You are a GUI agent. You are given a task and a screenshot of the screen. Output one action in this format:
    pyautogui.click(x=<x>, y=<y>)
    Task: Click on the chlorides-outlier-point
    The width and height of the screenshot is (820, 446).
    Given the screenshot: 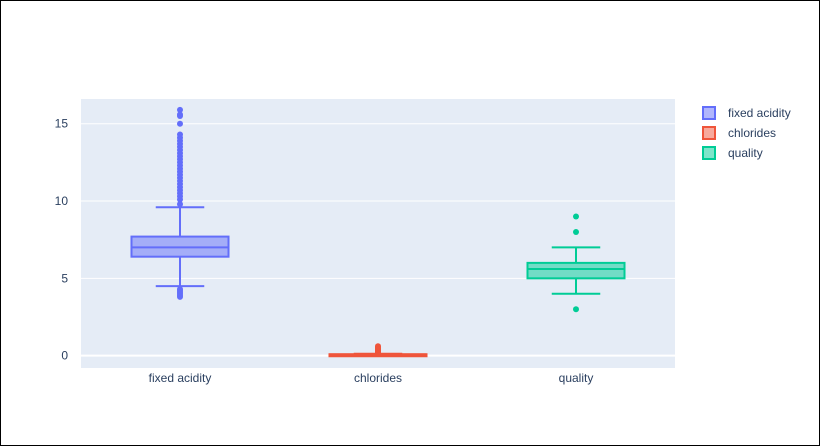 What is the action you would take?
    pyautogui.click(x=378, y=346)
    